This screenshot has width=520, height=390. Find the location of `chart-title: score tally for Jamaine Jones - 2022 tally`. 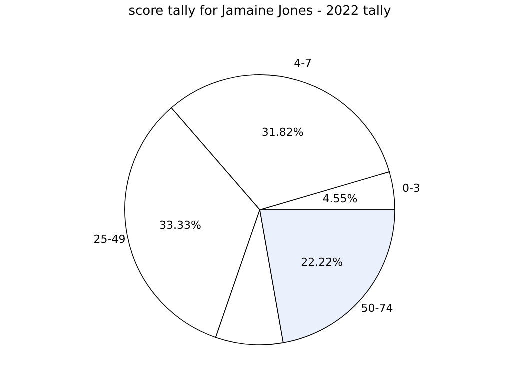

chart-title: score tally for Jamaine Jones - 2022 tally is located at coordinates (260, 11).